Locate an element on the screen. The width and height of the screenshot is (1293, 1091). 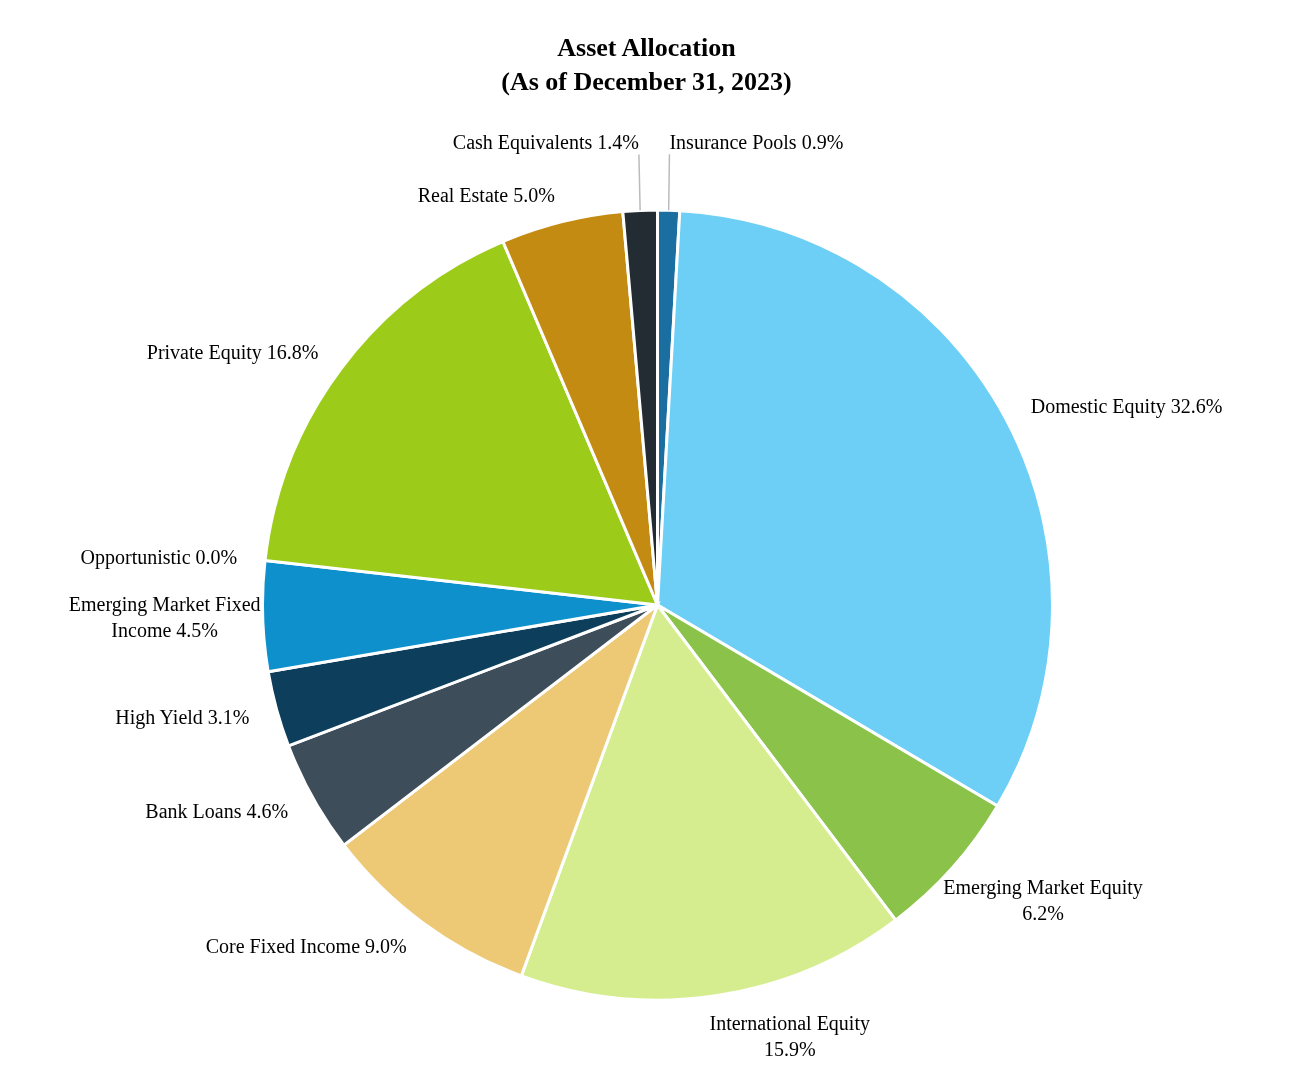
slice-label: Core Fixed Income 9.0% is located at coordinates (306, 945).